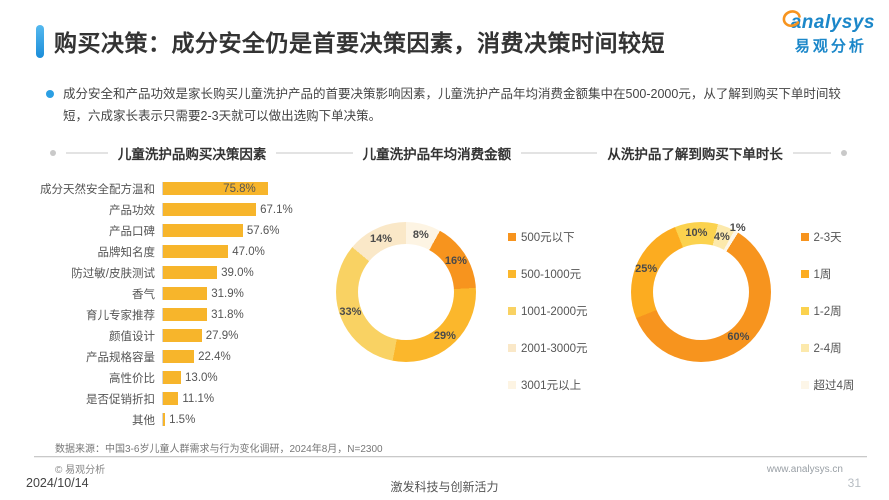 The width and height of the screenshot is (889, 500). Describe the element at coordinates (737, 228) in the screenshot. I see `donut-slice-label: 1%` at that location.